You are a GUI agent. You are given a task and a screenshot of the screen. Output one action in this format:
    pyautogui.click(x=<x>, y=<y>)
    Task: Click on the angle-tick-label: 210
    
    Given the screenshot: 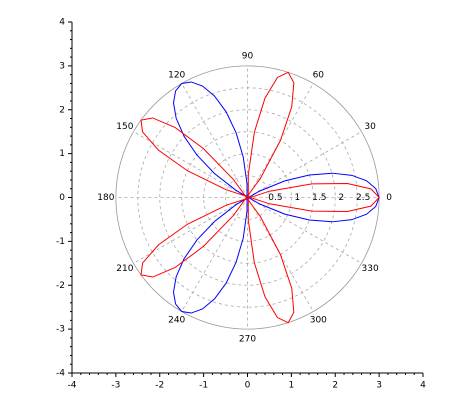 What is the action you would take?
    pyautogui.click(x=124, y=269)
    